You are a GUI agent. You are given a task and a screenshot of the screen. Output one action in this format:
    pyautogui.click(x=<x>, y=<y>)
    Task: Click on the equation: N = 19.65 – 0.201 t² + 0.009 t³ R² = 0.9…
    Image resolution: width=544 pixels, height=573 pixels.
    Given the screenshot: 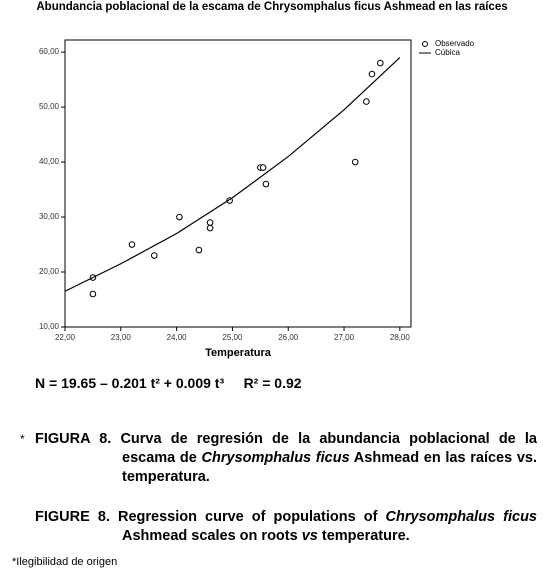 What is the action you would take?
    pyautogui.click(x=168, y=383)
    